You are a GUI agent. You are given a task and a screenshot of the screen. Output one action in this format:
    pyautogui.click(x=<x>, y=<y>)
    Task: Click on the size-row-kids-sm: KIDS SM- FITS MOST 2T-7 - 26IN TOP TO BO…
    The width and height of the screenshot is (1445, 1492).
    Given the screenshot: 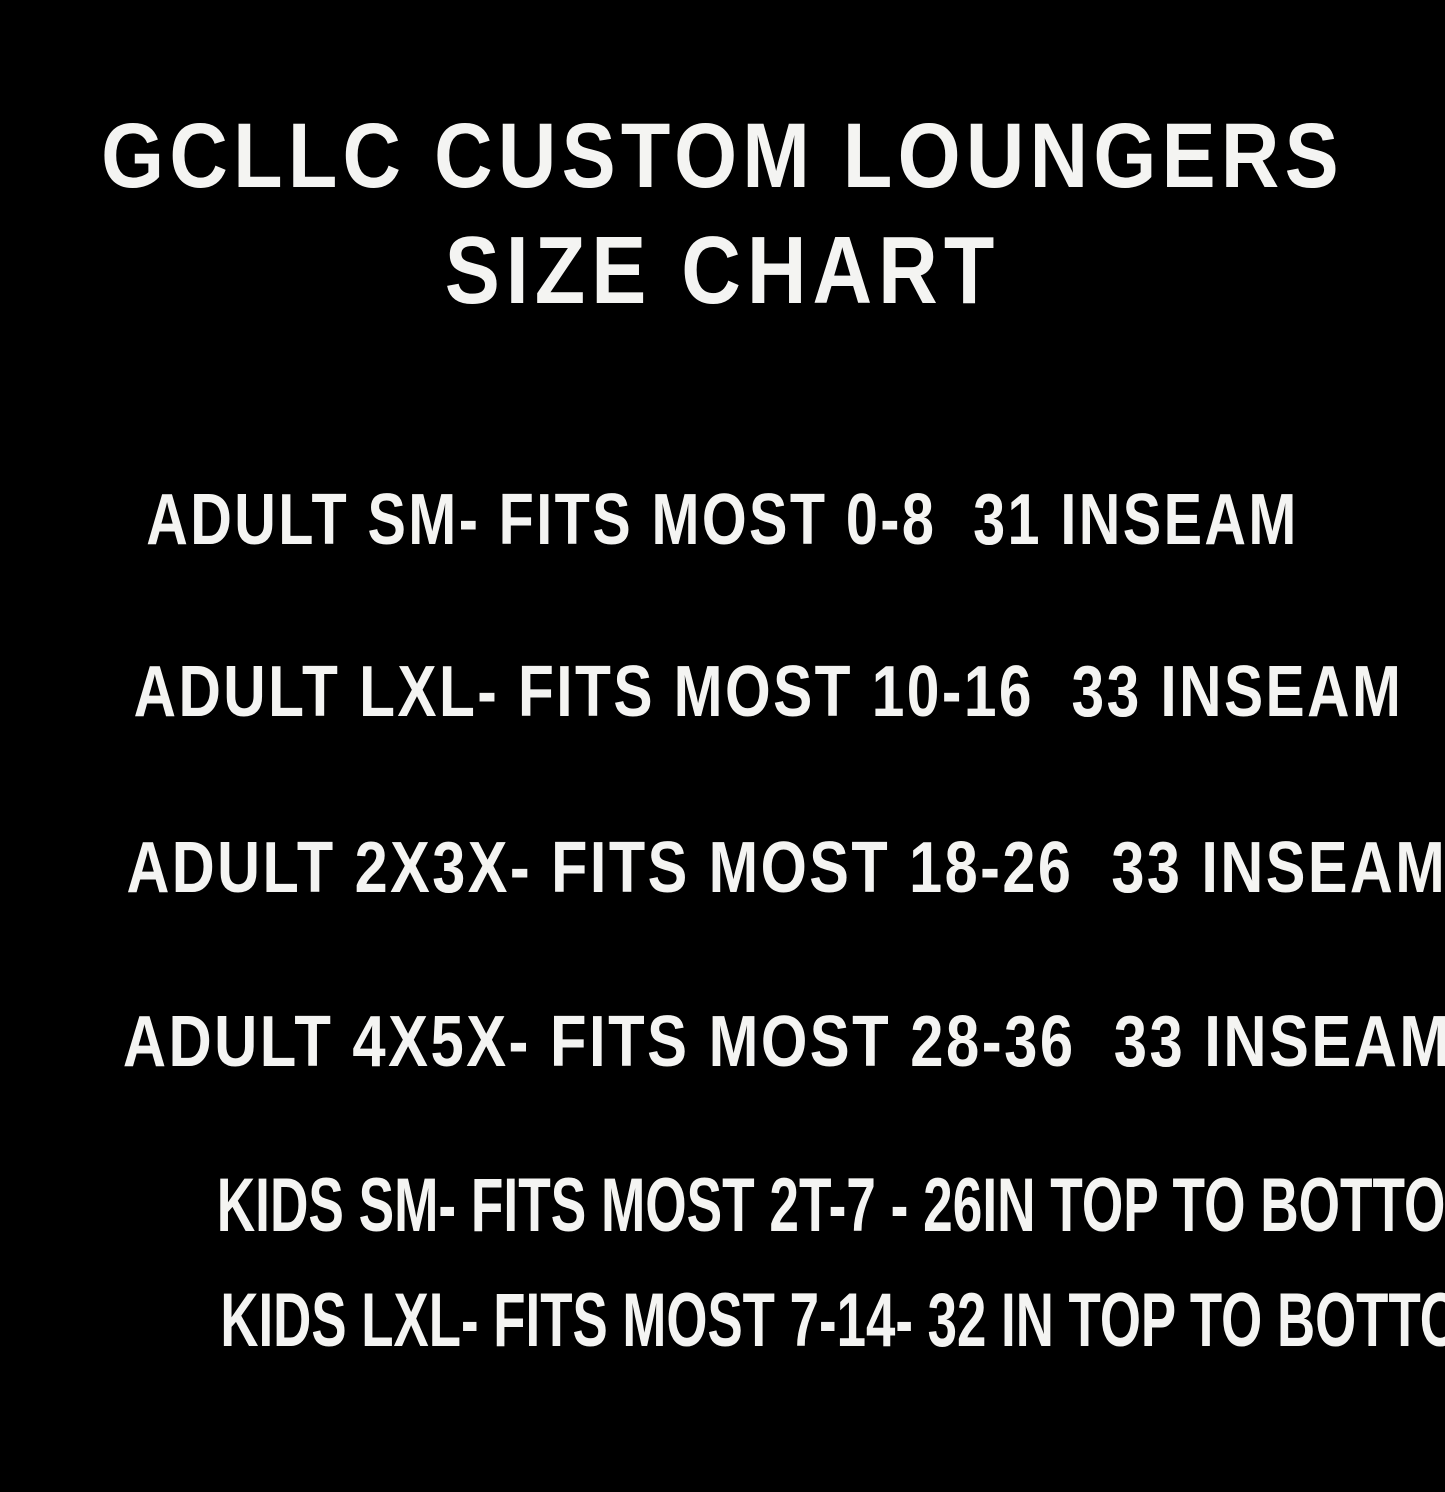 What is the action you would take?
    pyautogui.click(x=830, y=1205)
    